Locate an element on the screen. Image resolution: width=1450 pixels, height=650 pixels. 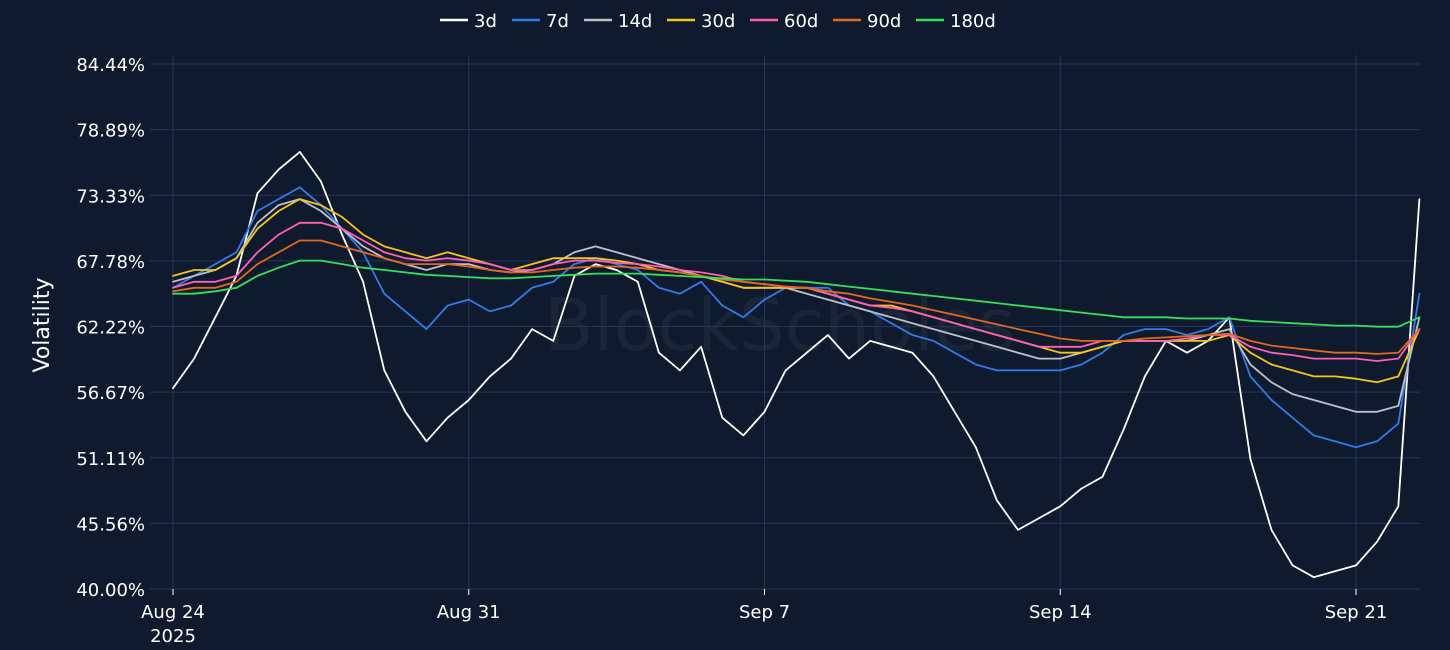
x-tick-label: Sep 7 is located at coordinates (764, 612).